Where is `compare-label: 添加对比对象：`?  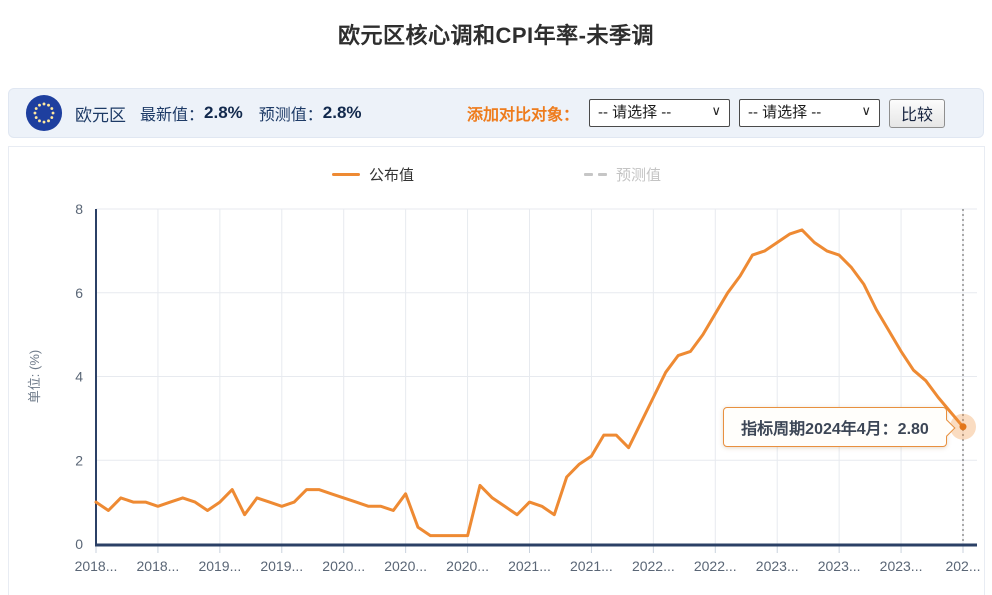
compare-label: 添加对比对象： is located at coordinates (522, 115).